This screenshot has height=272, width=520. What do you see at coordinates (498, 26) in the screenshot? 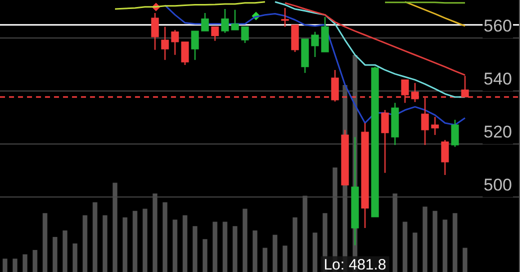
I see `y-tick-label: 560` at bounding box center [498, 26].